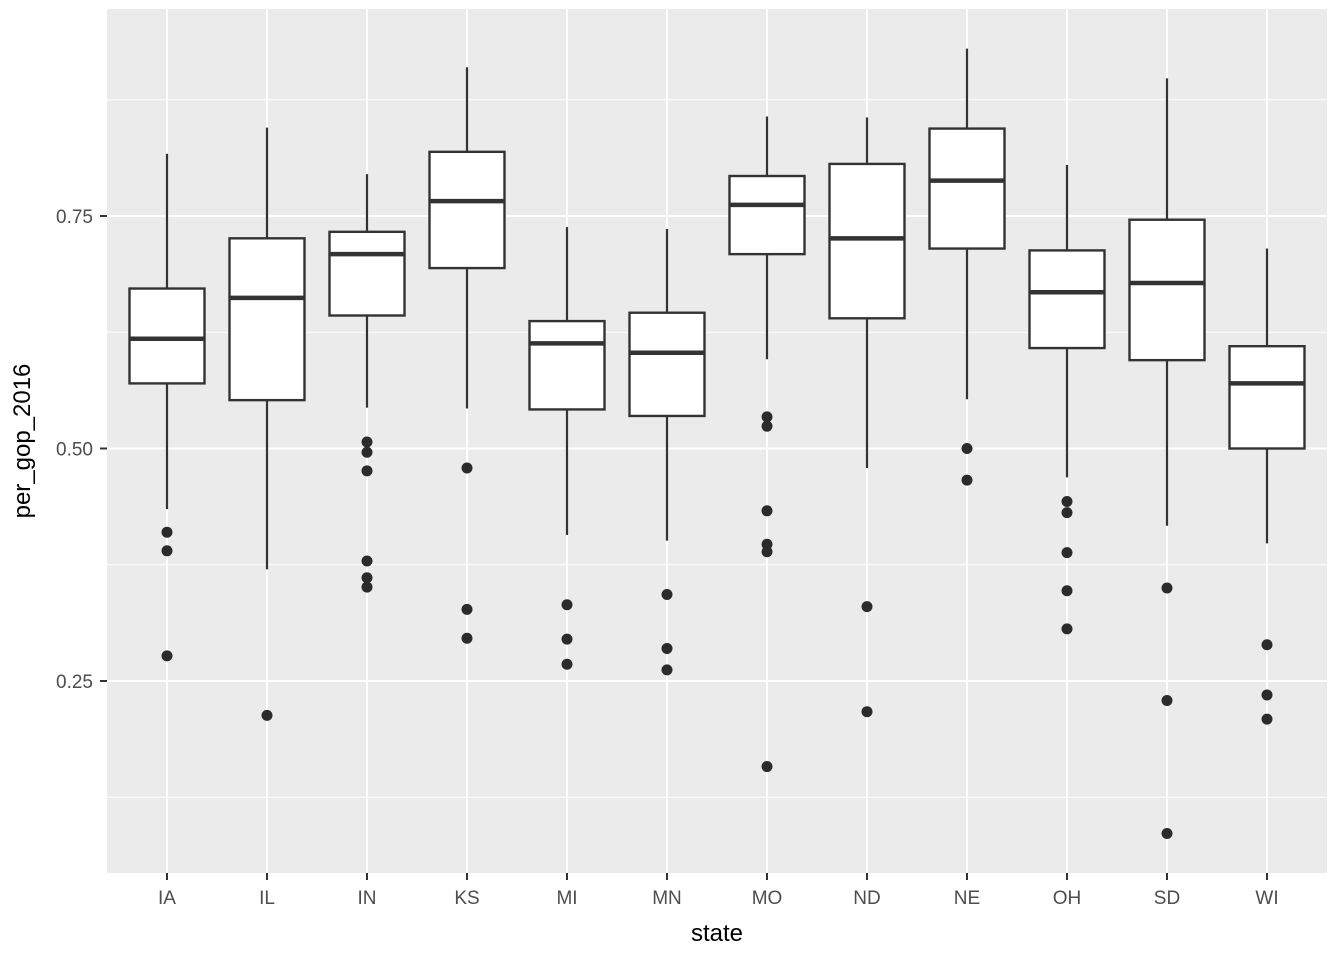 The image size is (1344, 960). I want to click on x-tick-label-MN: MN, so click(667, 898).